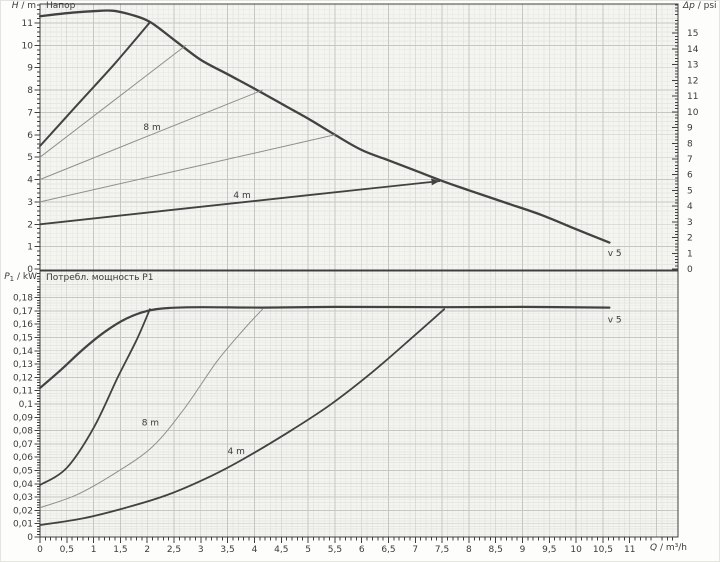  Describe the element at coordinates (201, 550) in the screenshot. I see `x-tick-label: 3` at that location.